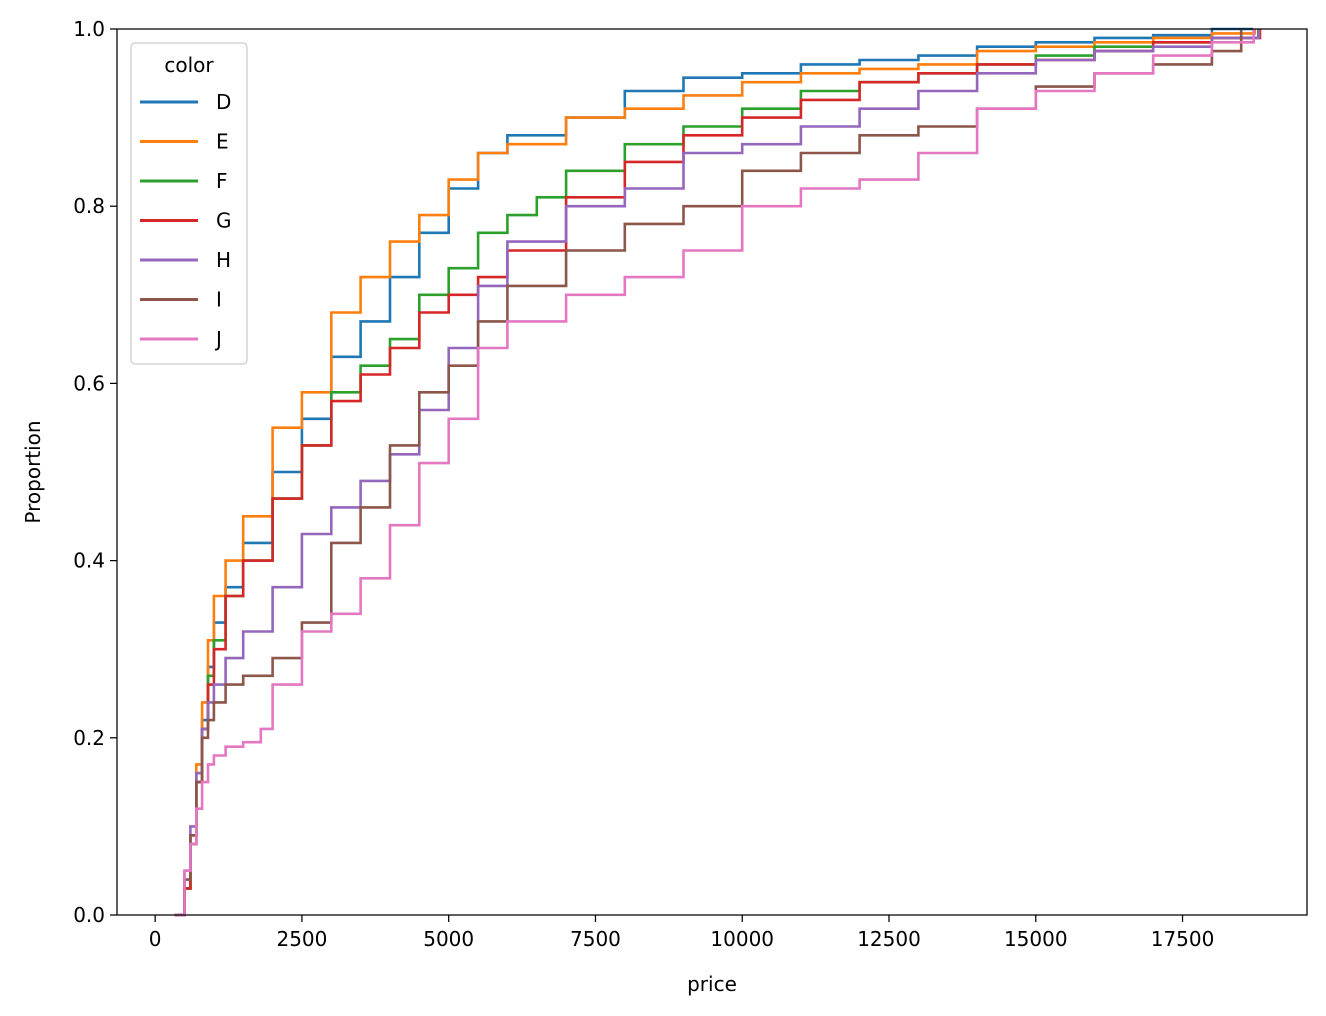  What do you see at coordinates (89, 29) in the screenshot?
I see `y-tick-label: 1.0` at bounding box center [89, 29].